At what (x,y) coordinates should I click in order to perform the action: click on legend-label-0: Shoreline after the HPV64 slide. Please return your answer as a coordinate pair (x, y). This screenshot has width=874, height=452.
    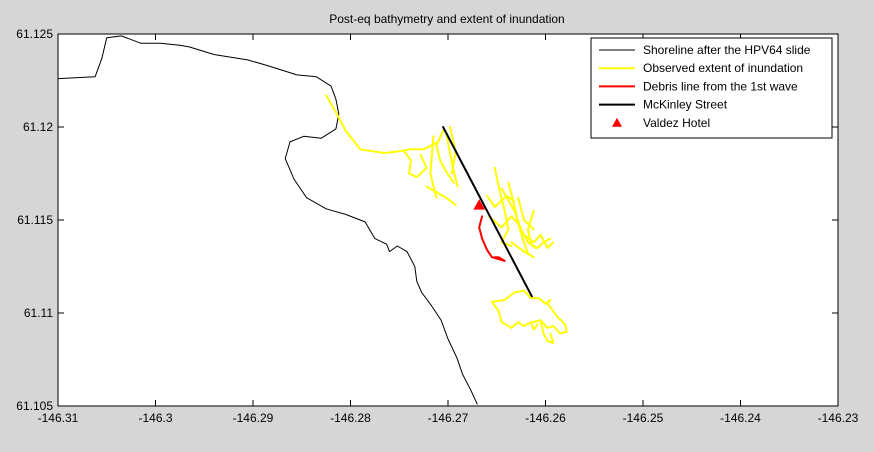
    Looking at the image, I should click on (727, 50).